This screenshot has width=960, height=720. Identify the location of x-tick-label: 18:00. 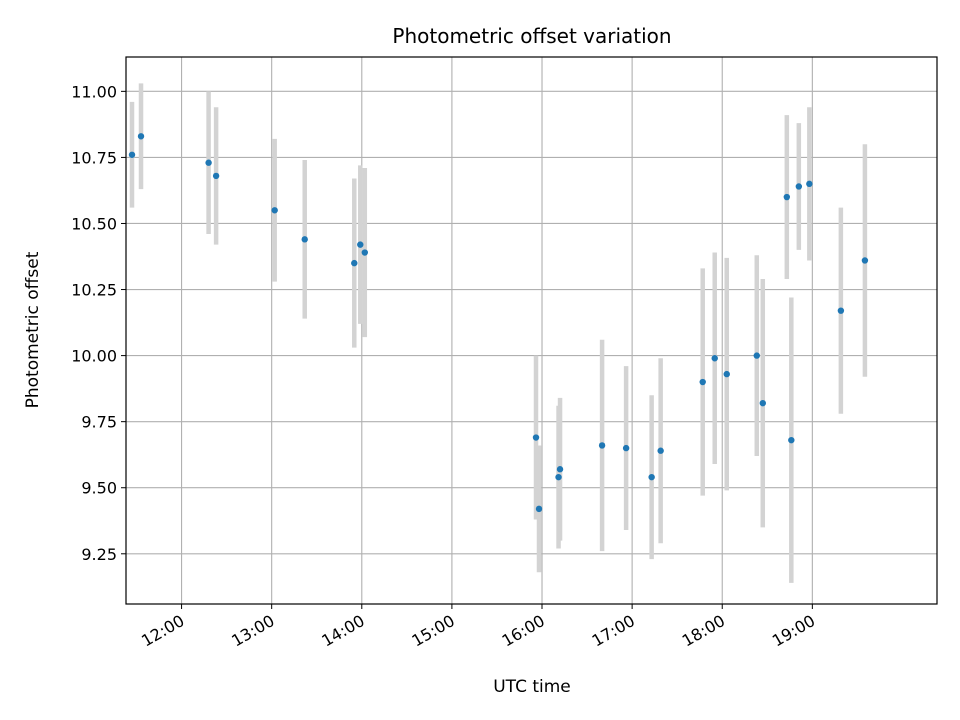
(703, 631).